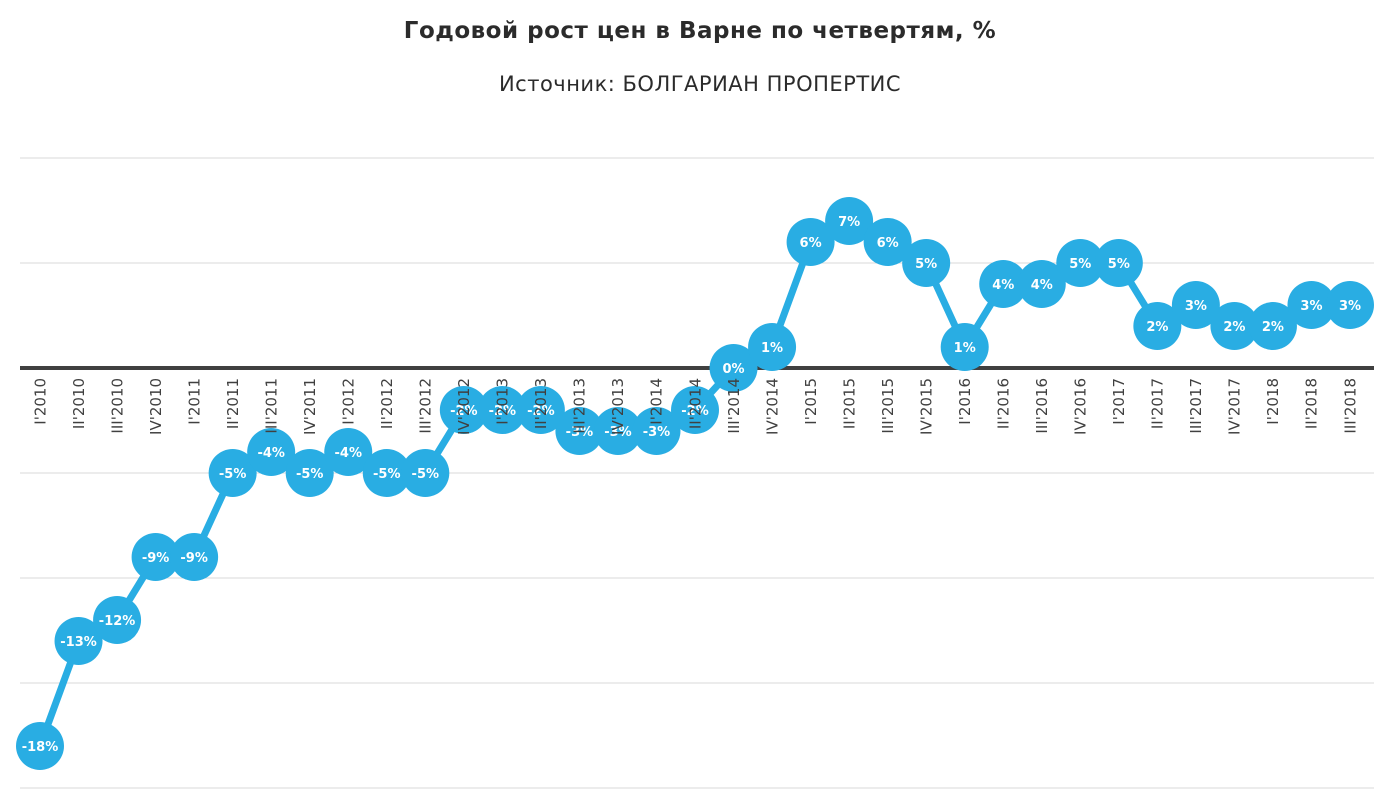 This screenshot has height=803, width=1400. What do you see at coordinates (734, 406) in the screenshot?
I see `x-axis-label: III'2014` at bounding box center [734, 406].